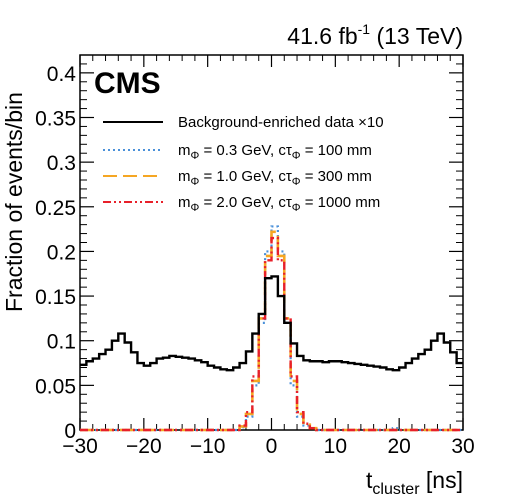  I want to click on legend-label-signal-3: mΦ = 2.0 GeV, cτΦ = 1000 mm, so click(279, 204).